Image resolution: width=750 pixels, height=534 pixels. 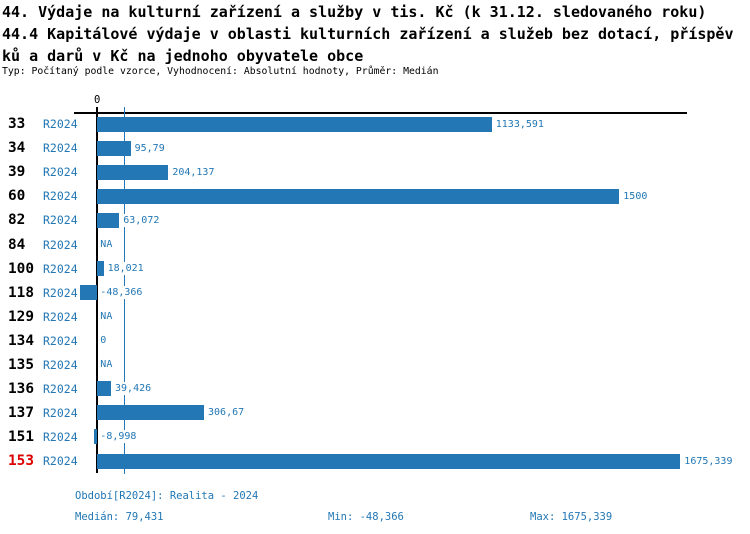 What do you see at coordinates (366, 517) in the screenshot?
I see `footer-min-label: Min: -48,366` at bounding box center [366, 517].